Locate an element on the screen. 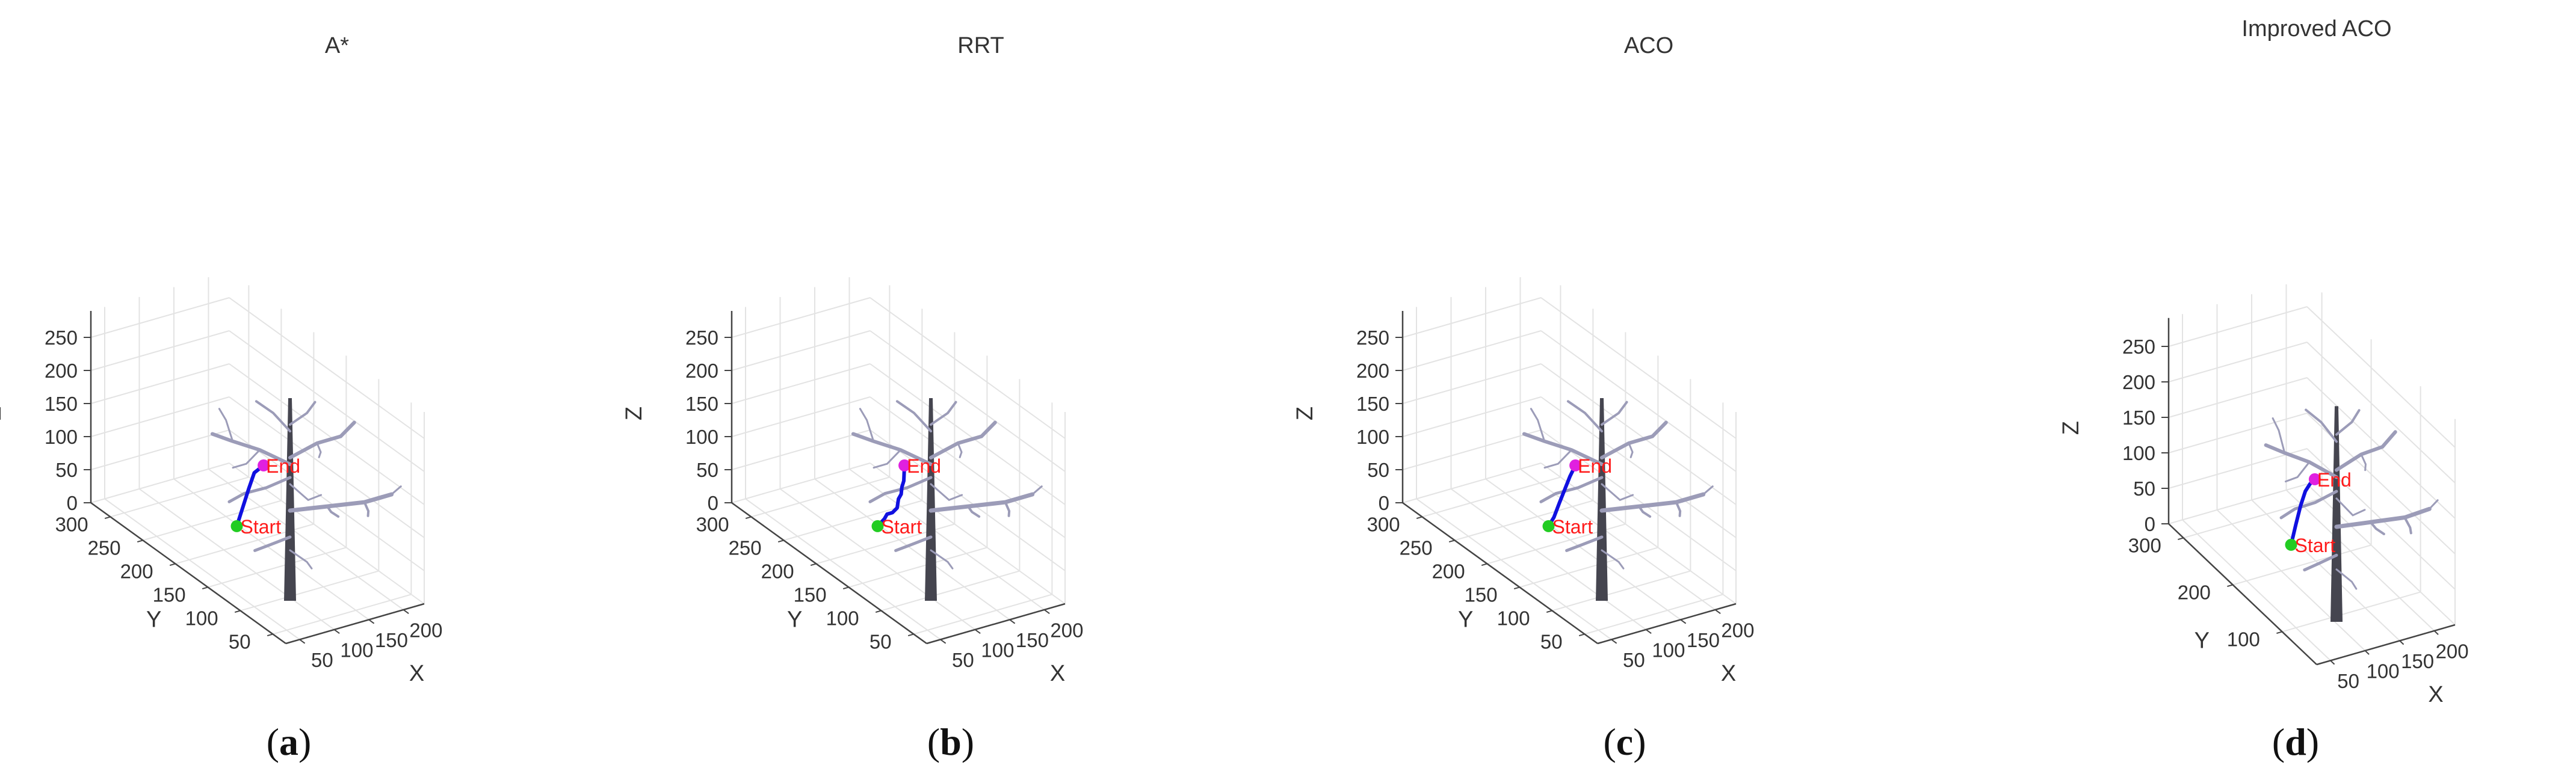 The image size is (2576, 777). planned-path is located at coordinates (1562, 495).